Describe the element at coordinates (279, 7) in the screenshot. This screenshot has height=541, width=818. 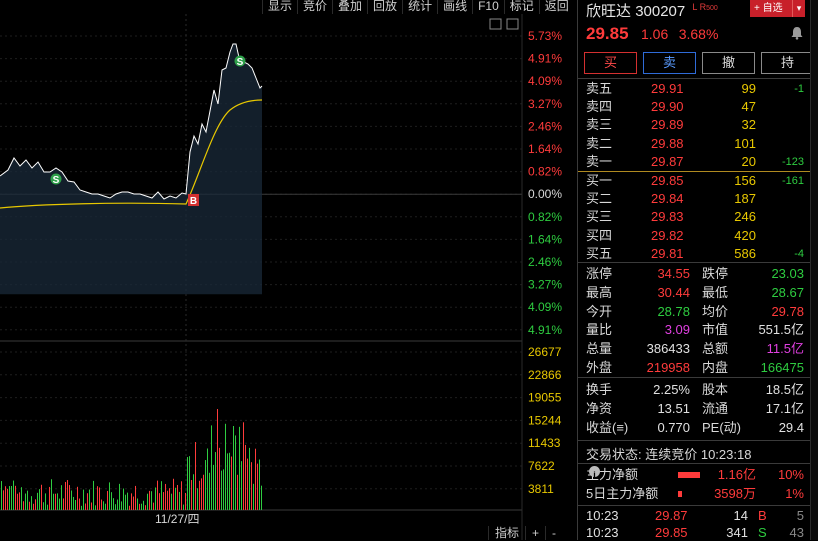
I see `toolbar-button: 显示` at that location.